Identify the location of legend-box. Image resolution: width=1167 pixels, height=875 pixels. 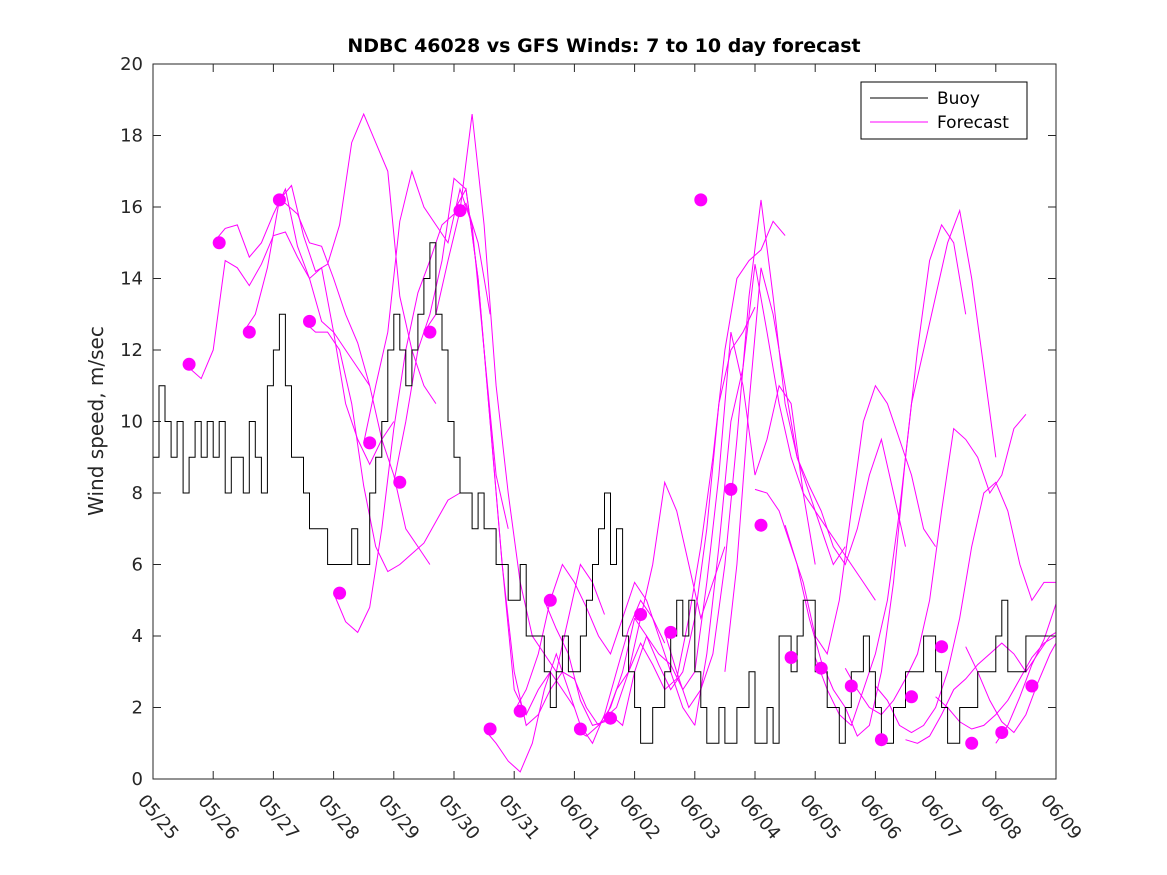
(944, 110).